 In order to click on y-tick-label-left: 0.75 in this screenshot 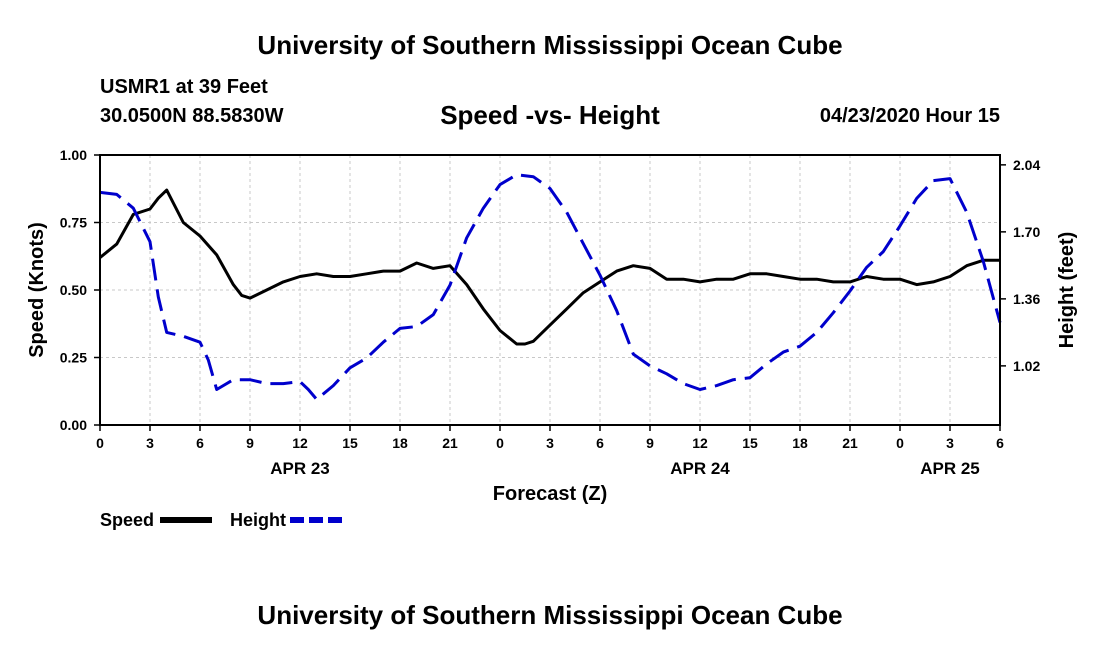, I will do `click(73, 223)`.